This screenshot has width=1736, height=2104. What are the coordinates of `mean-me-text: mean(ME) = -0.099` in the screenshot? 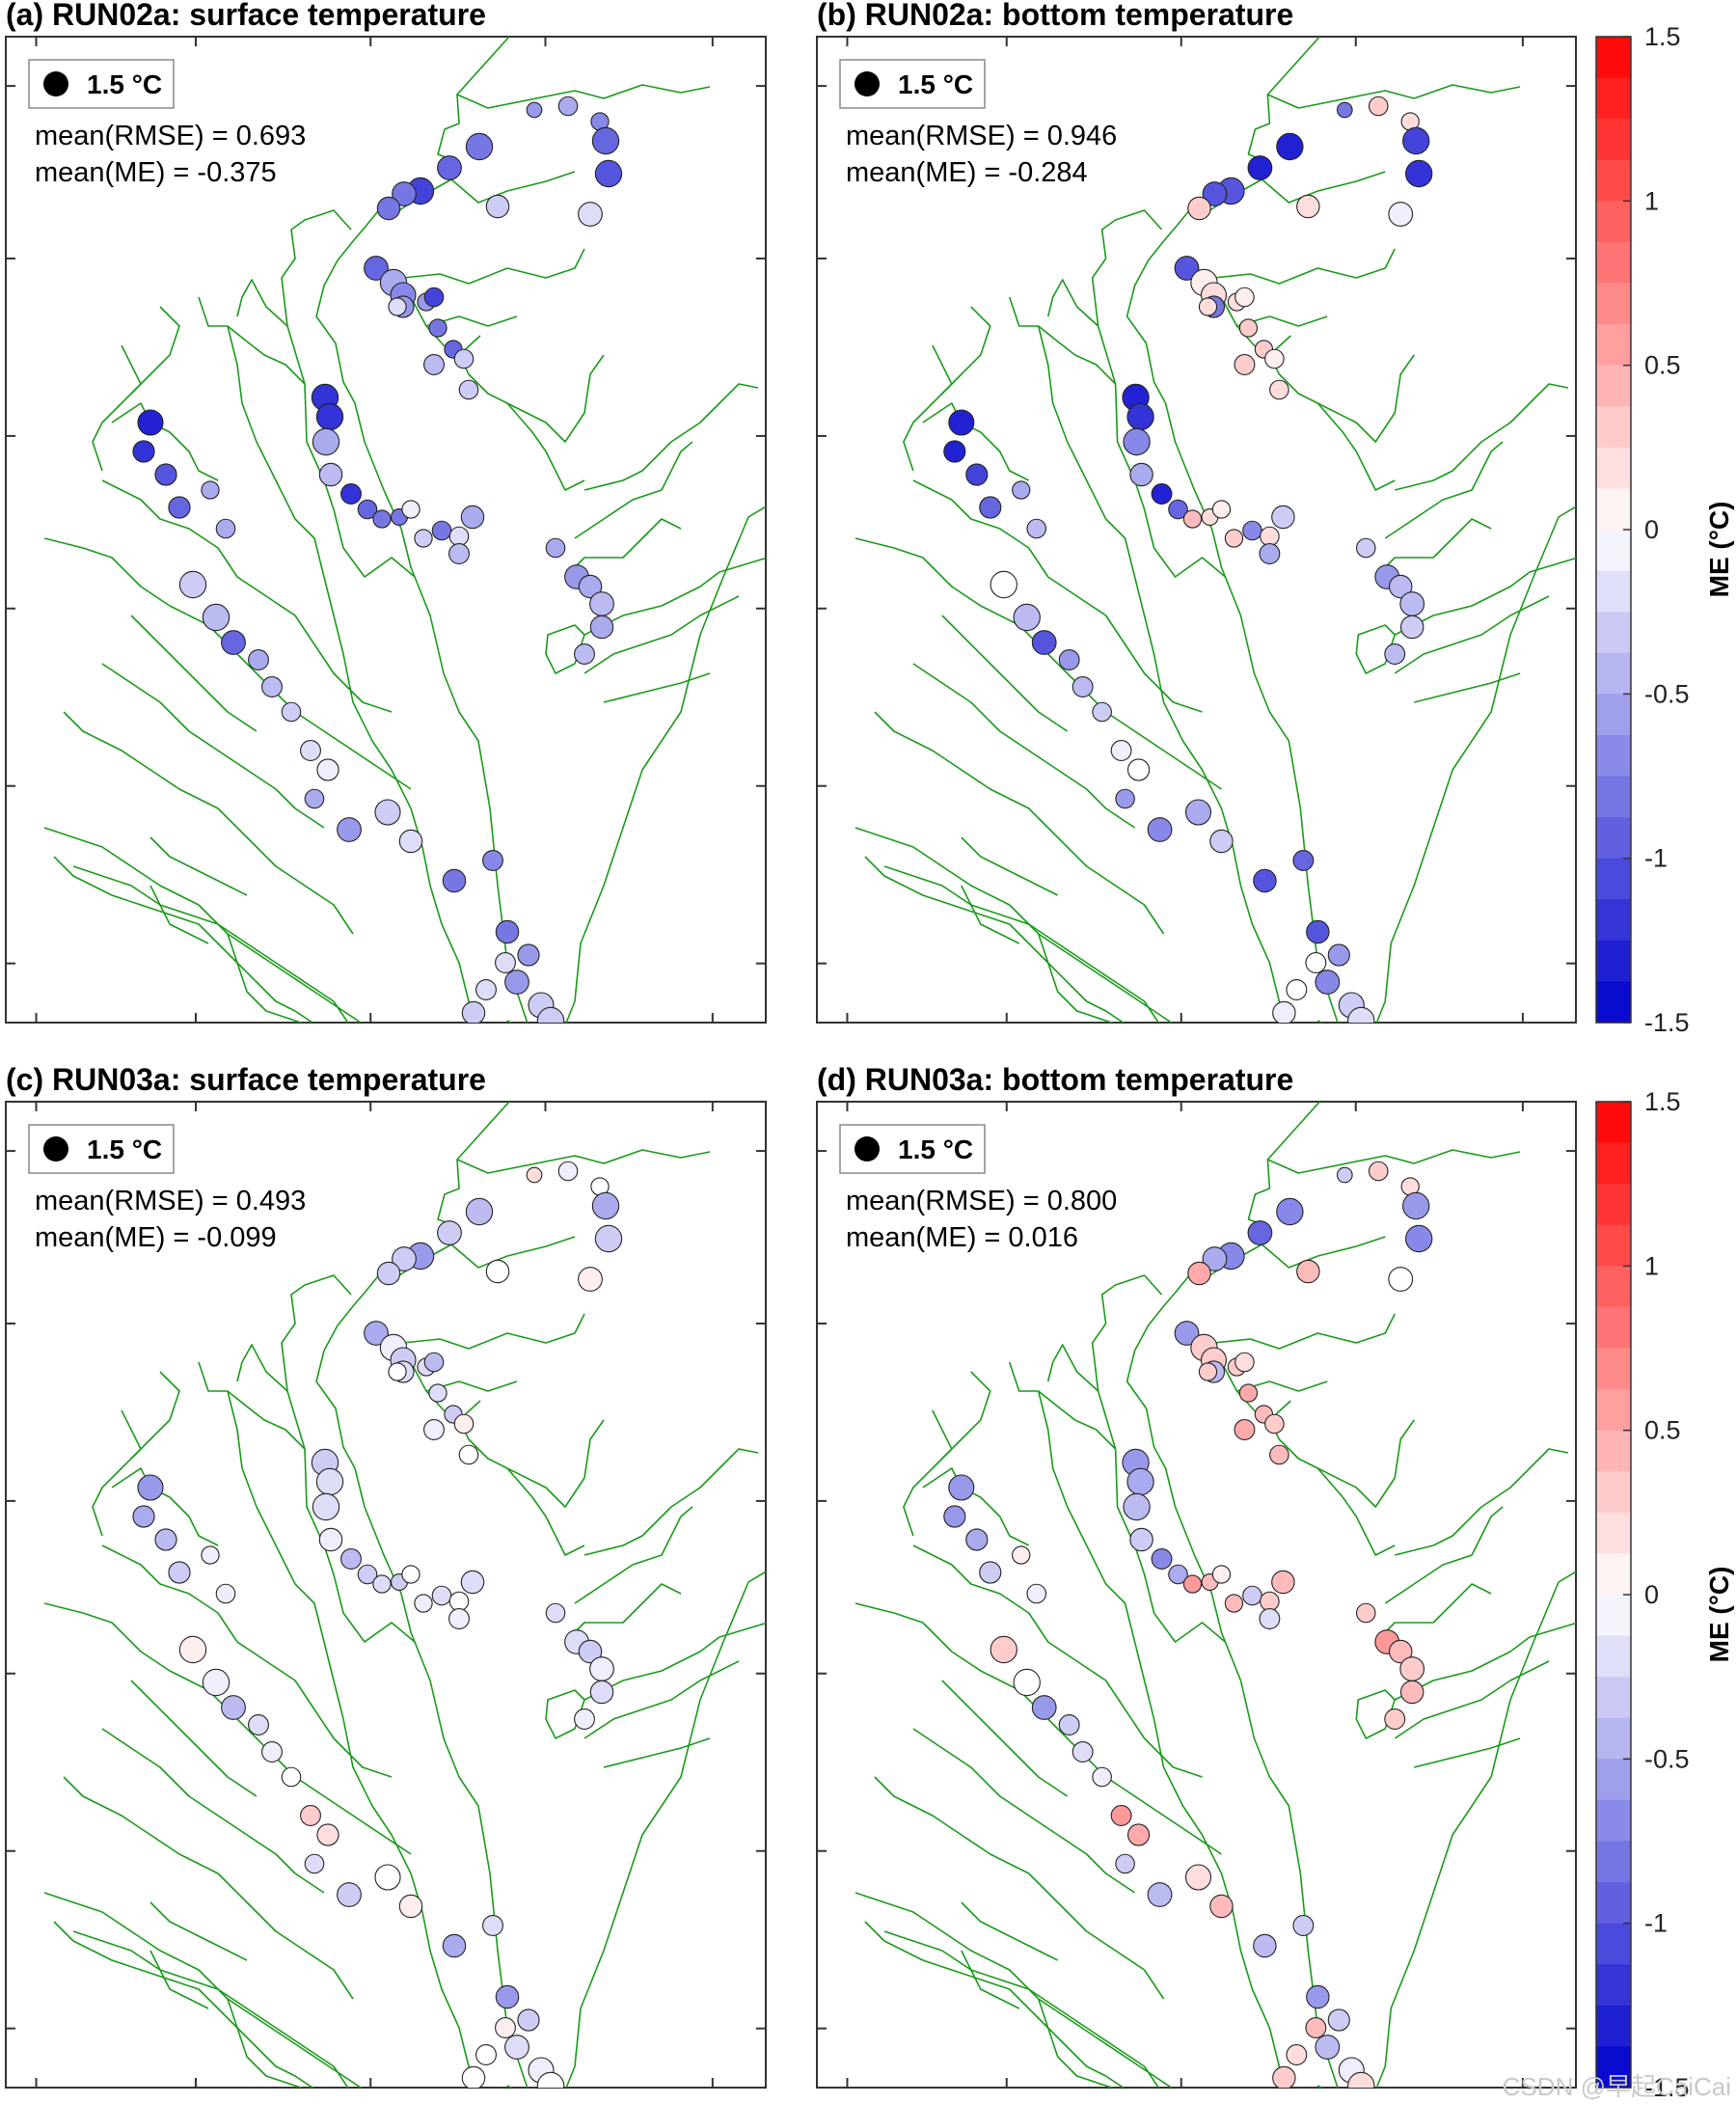 It's located at (156, 1237).